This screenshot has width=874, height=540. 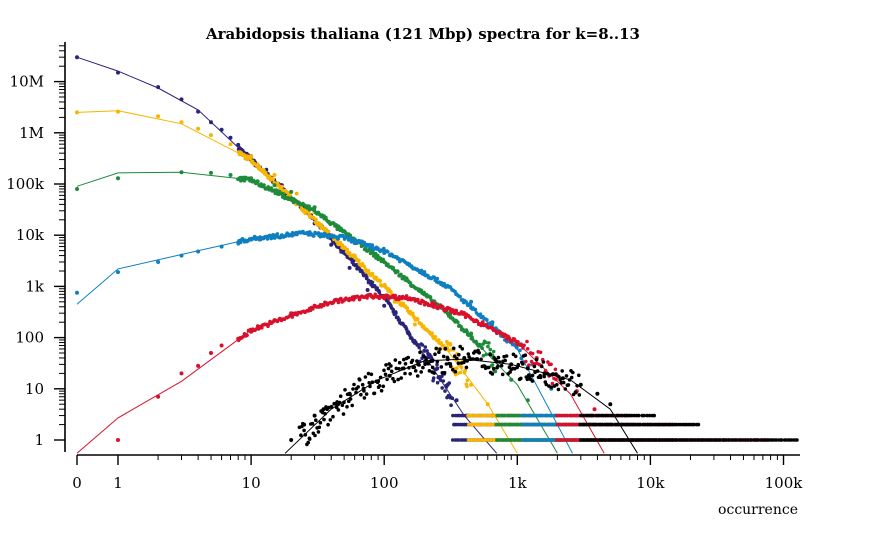 What do you see at coordinates (29, 338) in the screenshot?
I see `y-tick-label: 100` at bounding box center [29, 338].